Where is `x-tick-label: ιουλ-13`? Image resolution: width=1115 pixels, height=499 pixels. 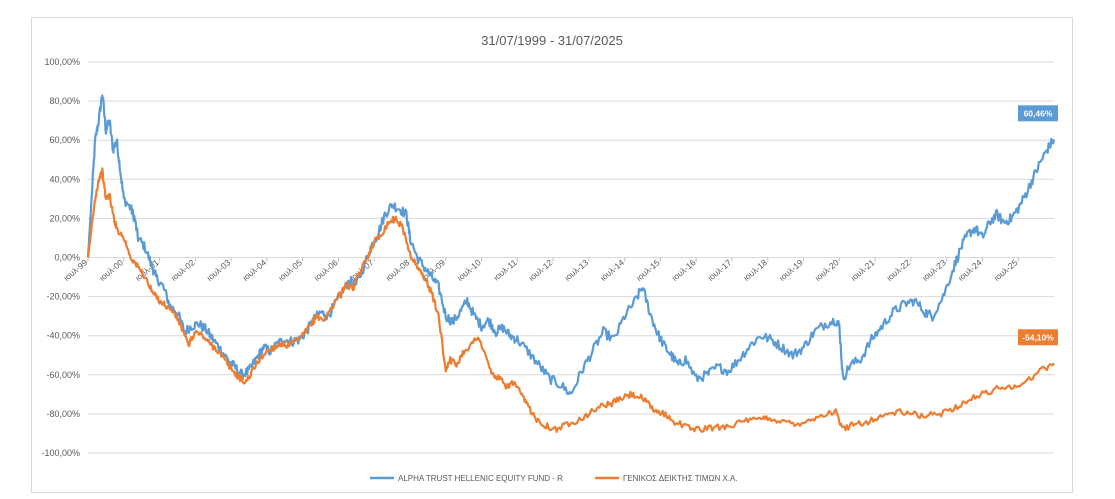 x-tick-label: ιουλ-13 is located at coordinates (576, 270).